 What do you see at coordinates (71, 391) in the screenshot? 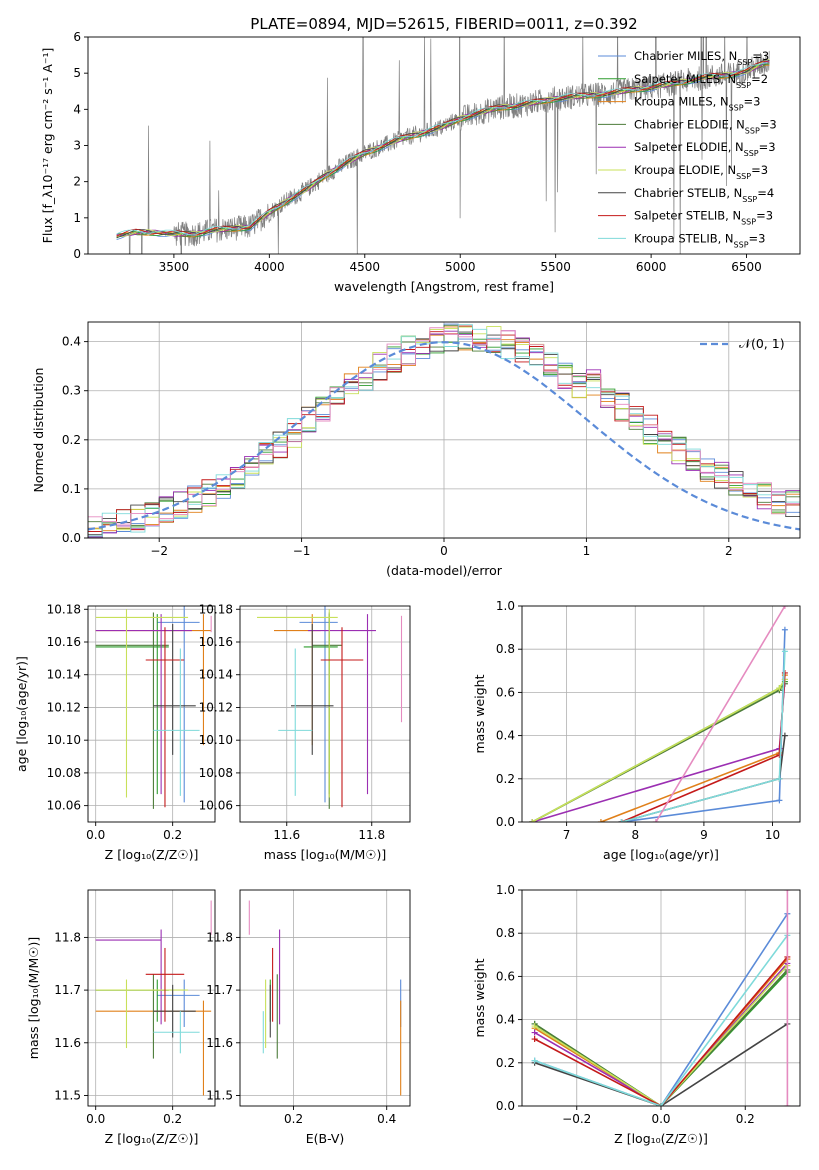
I see `y-tick-label: 0.3` at bounding box center [71, 391].